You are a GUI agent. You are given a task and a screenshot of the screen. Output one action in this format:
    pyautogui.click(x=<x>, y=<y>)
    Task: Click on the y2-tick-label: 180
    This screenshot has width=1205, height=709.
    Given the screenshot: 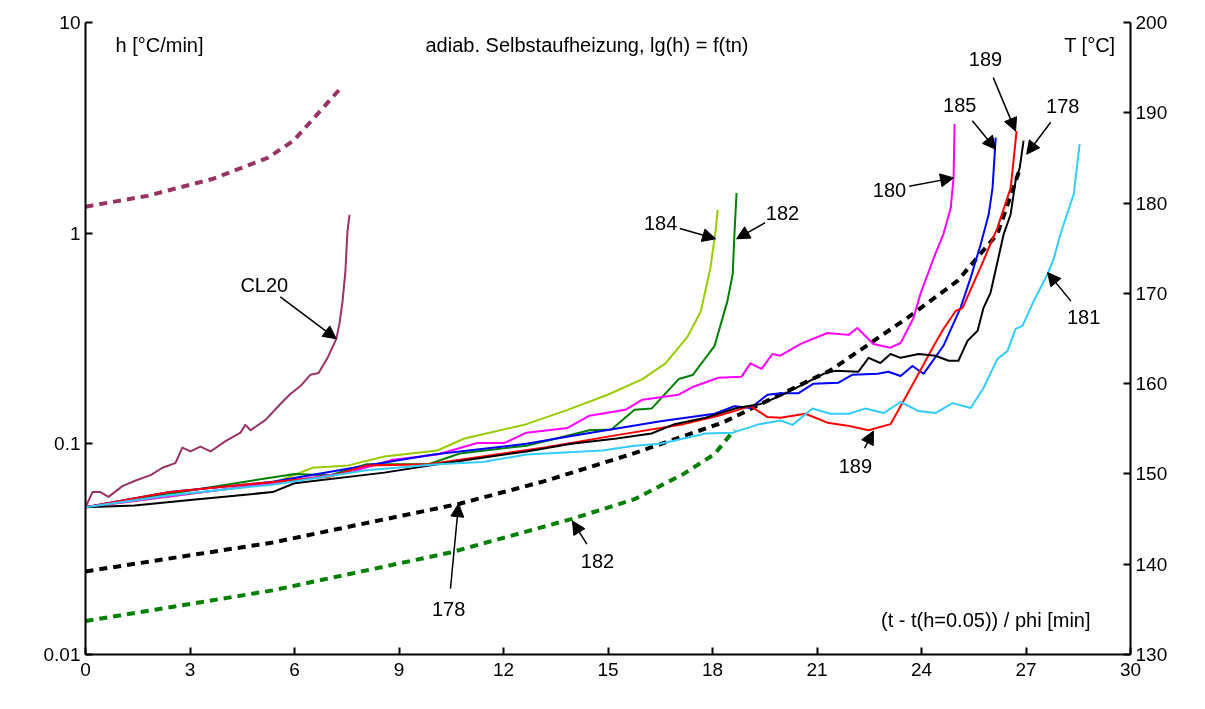 What is the action you would take?
    pyautogui.click(x=1151, y=203)
    